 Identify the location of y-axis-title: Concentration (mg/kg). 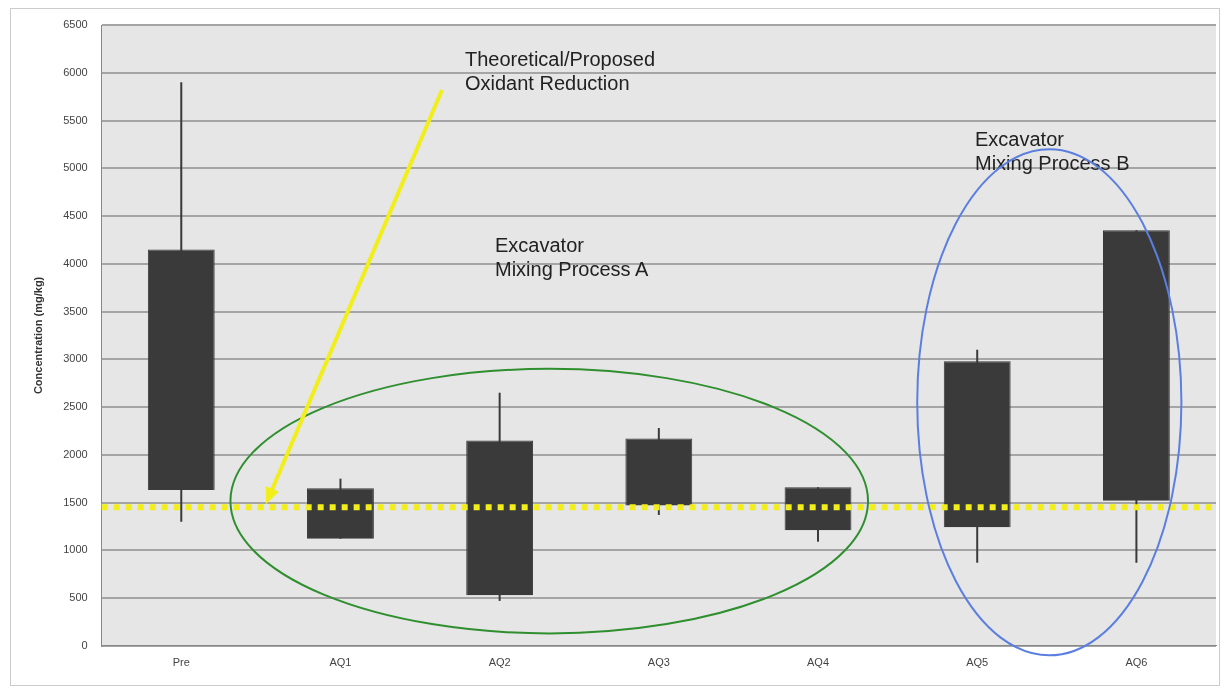
(37, 335).